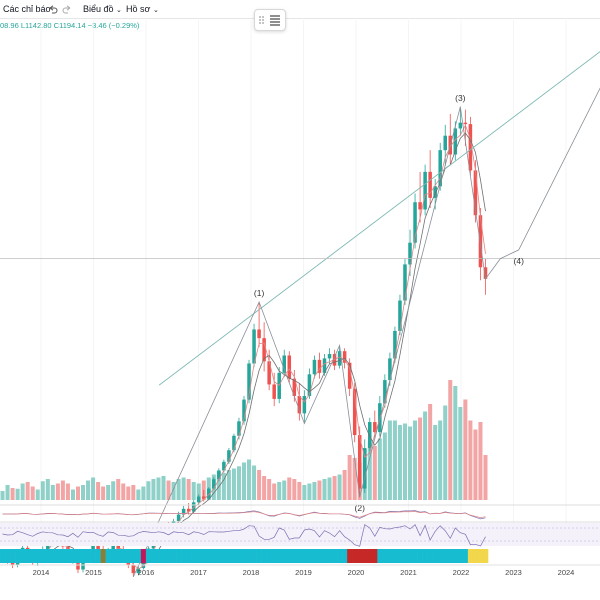  I want to click on redo-icon, so click(66, 9).